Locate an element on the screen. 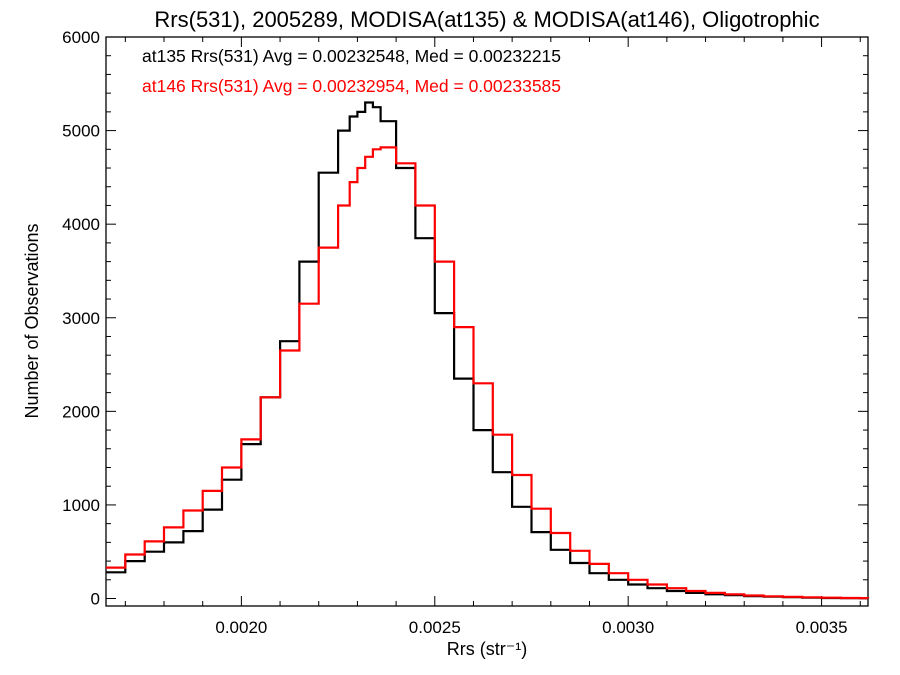 The height and width of the screenshot is (675, 900). x-tick-label: 0.0035 is located at coordinates (822, 627).